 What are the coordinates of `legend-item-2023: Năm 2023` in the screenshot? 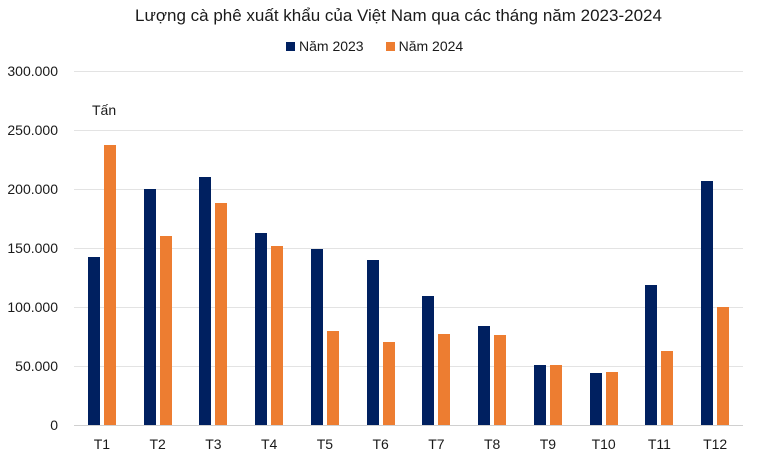 It's located at (325, 46).